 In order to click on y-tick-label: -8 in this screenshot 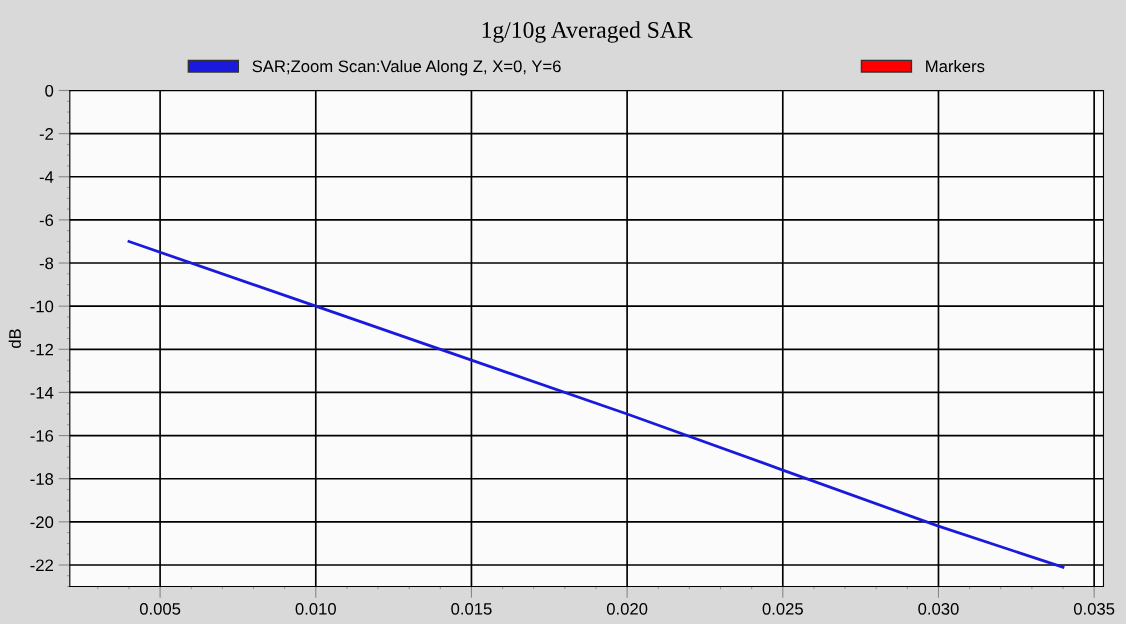, I will do `click(46, 263)`.